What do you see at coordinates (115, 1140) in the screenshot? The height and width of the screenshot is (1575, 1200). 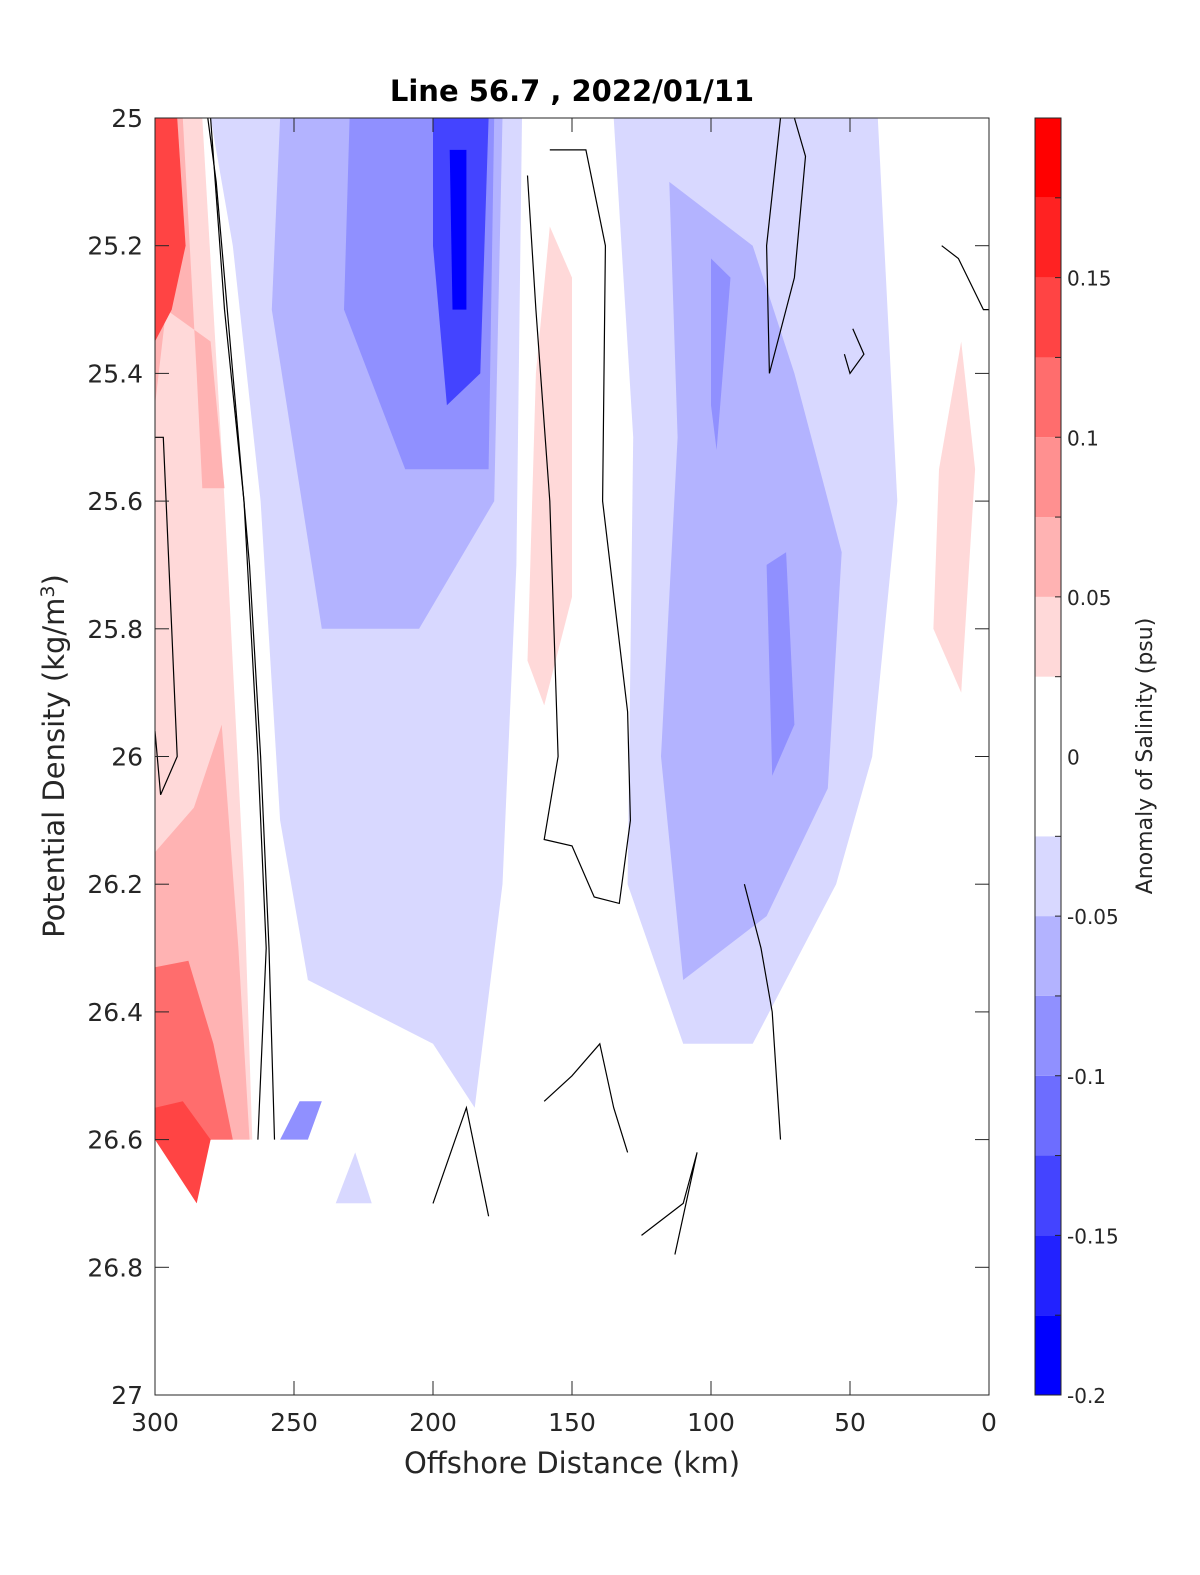 I see `y-tick-label: 26.6` at bounding box center [115, 1140].